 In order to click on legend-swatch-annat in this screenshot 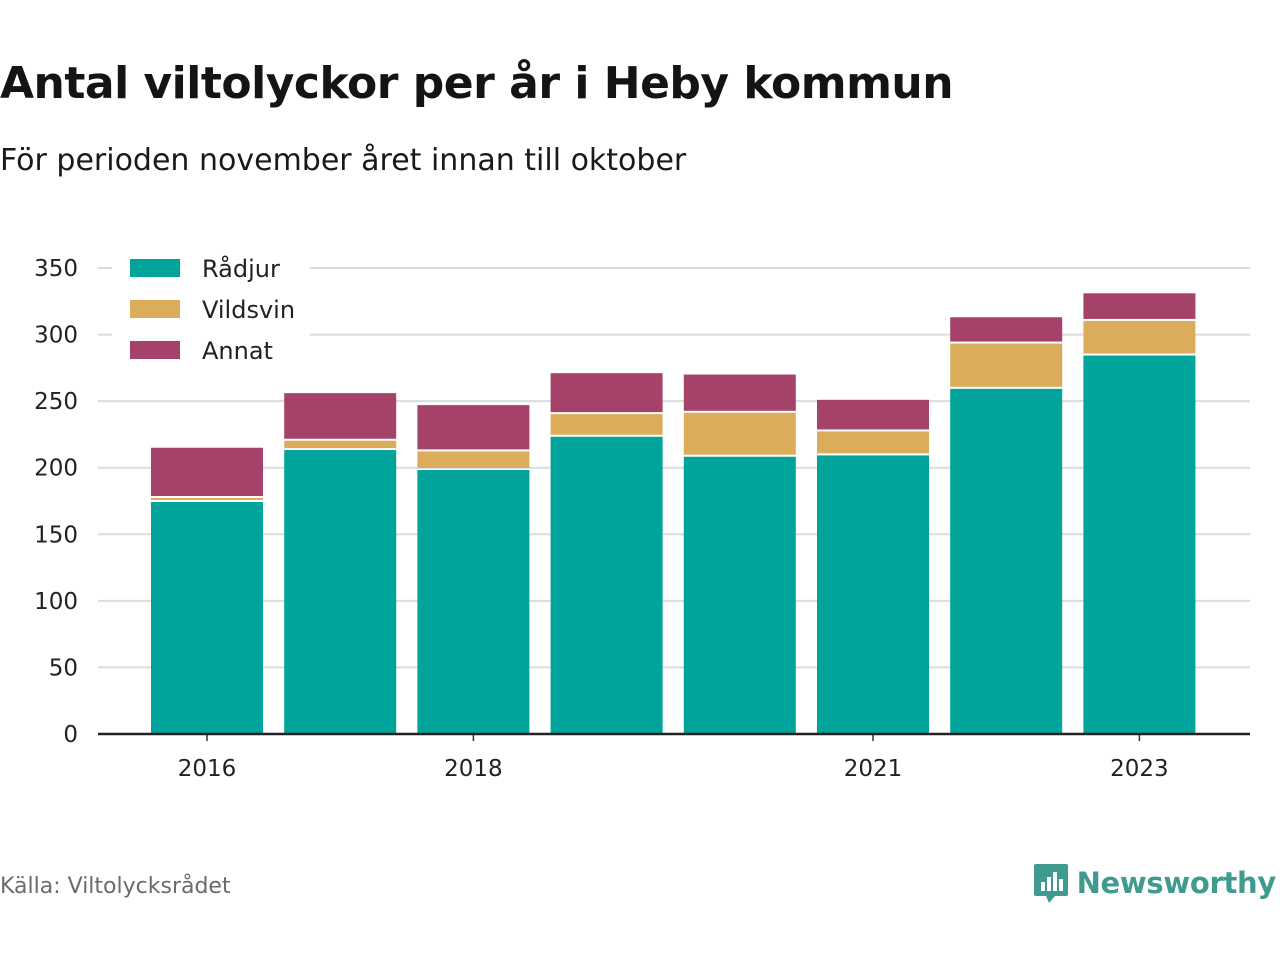, I will do `click(155, 350)`.